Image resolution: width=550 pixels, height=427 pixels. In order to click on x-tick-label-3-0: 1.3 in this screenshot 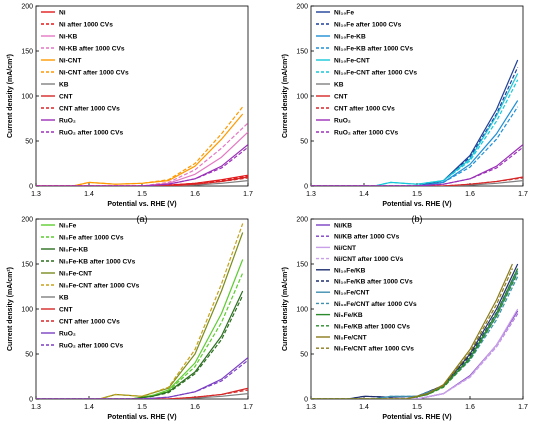, I will do `click(311, 407)`.